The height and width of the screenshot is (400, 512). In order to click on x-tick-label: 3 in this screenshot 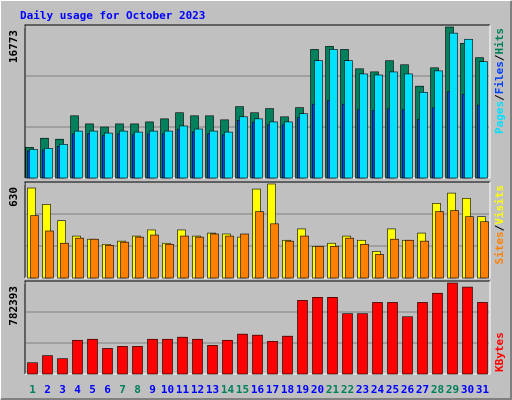, I will do `click(62, 389)`.